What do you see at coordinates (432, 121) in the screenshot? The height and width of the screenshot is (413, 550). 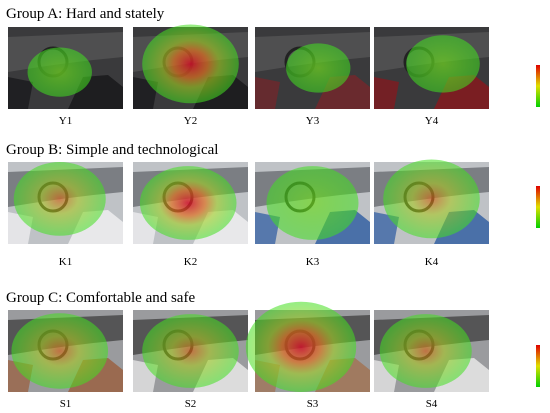 I see `panel-label: Y4` at bounding box center [432, 121].